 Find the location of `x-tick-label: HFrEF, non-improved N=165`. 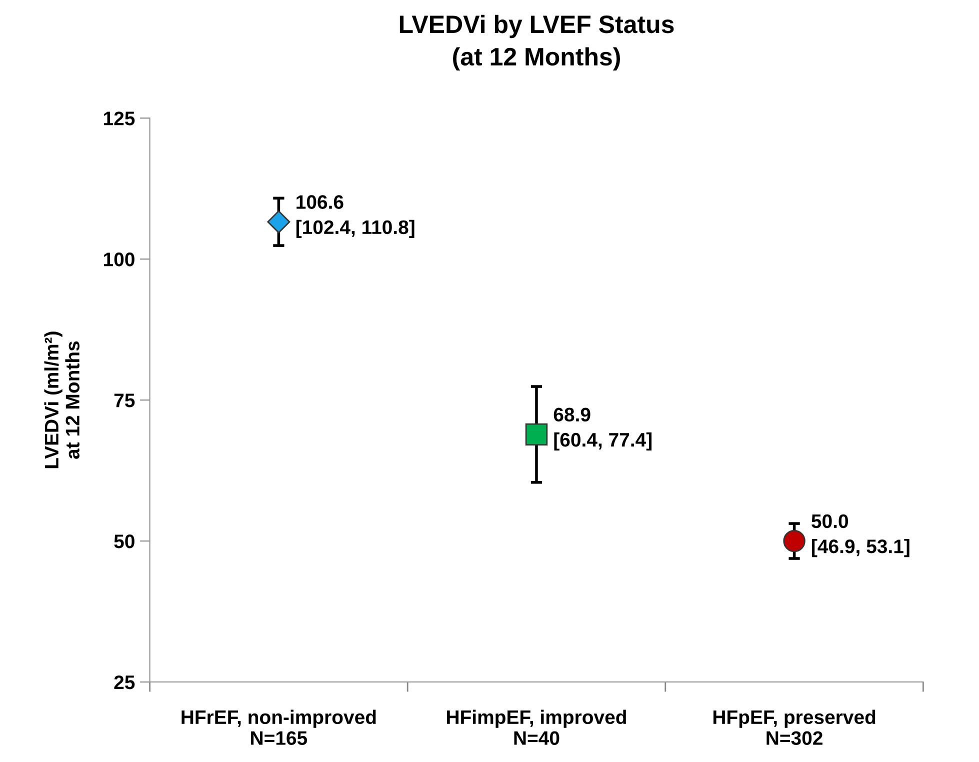

x-tick-label: HFrEF, non-improved N=165 is located at coordinates (279, 727).